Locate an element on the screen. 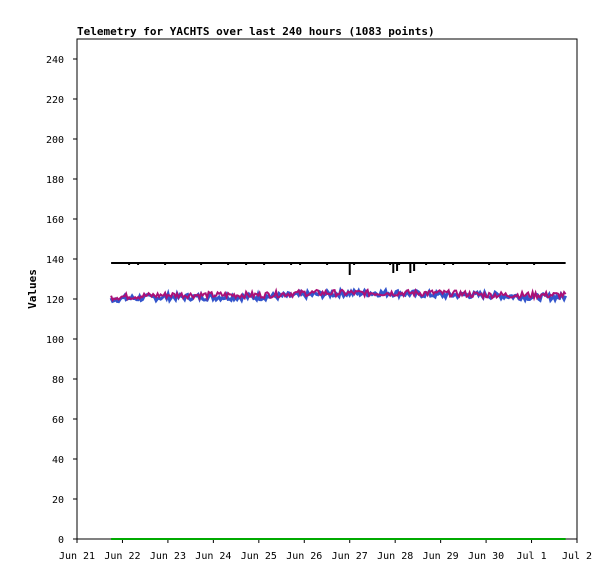  y-tick-label: 140 is located at coordinates (55, 260).